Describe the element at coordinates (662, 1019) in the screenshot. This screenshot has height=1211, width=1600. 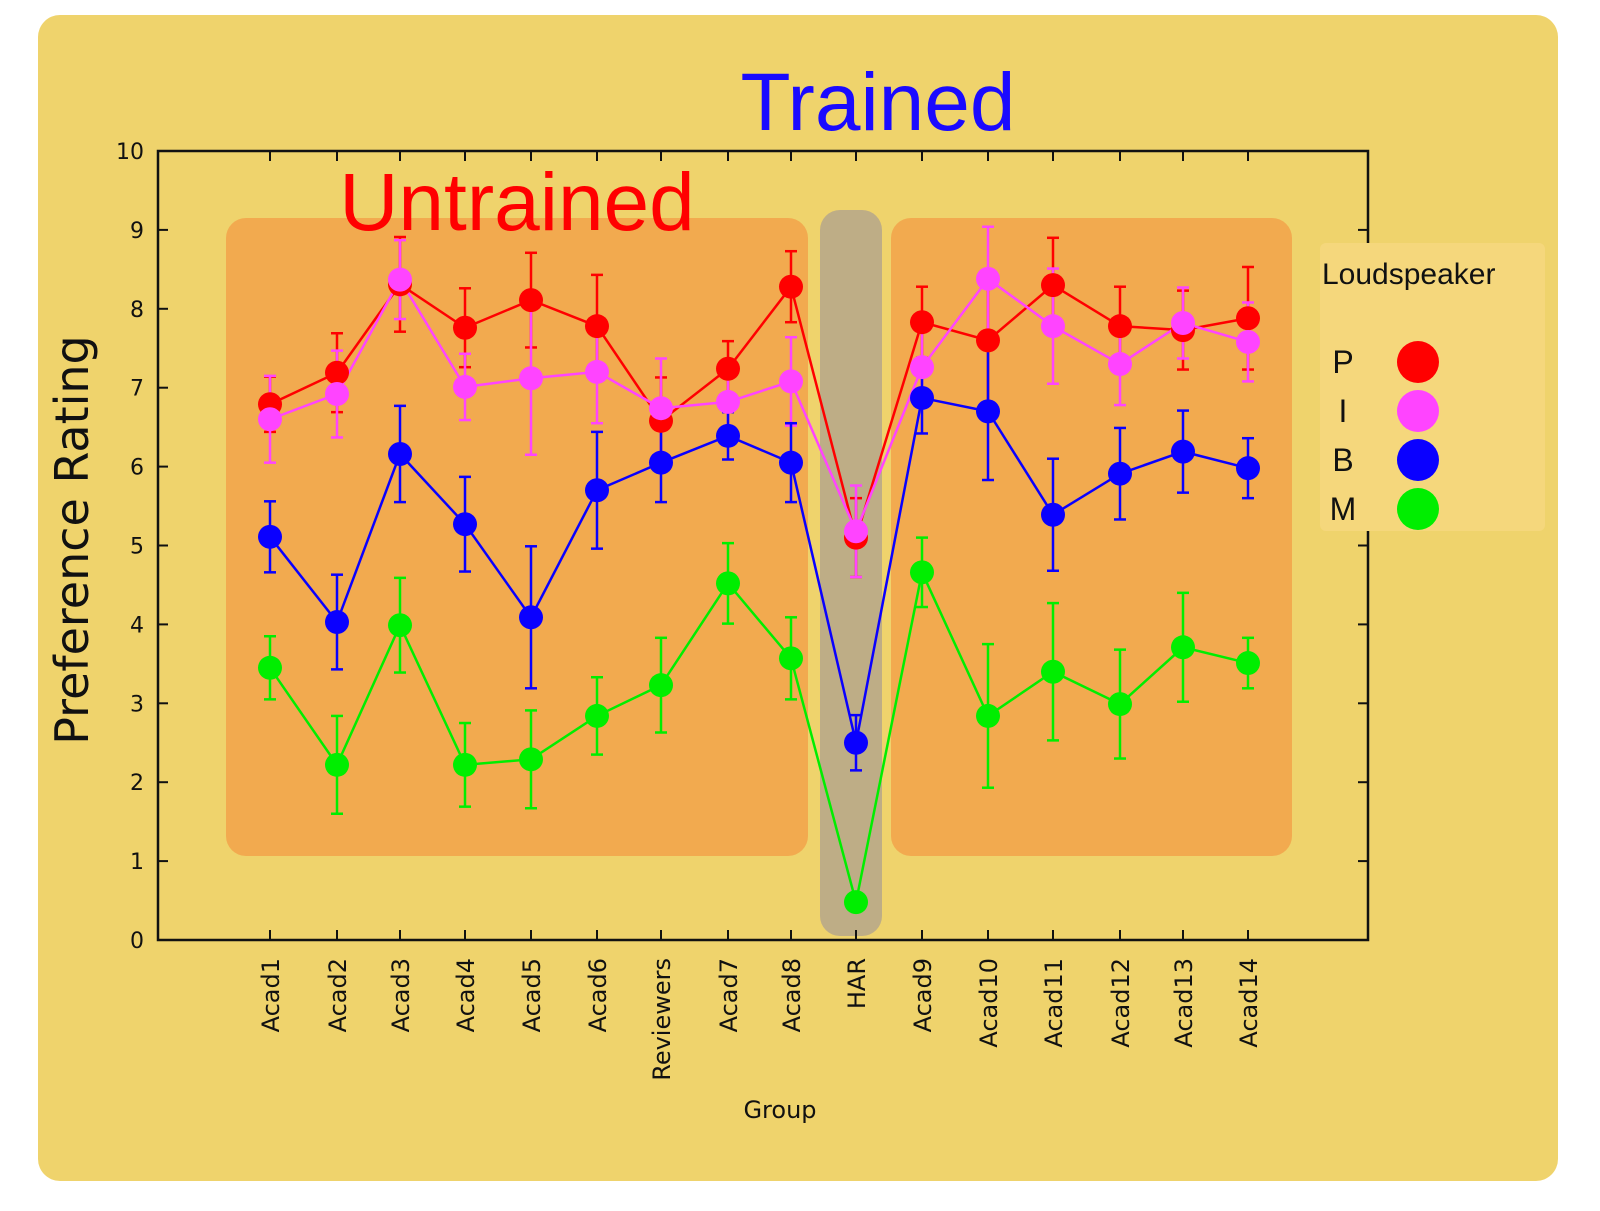
I see `x-tick-label: Reviewers` at that location.